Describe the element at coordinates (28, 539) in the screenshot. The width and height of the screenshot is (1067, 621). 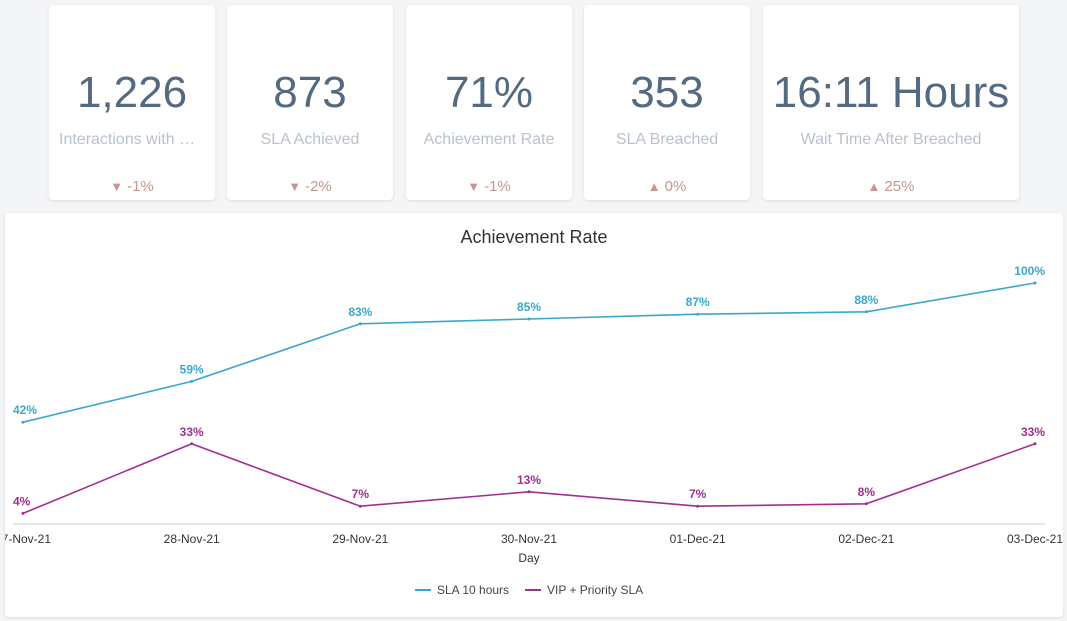
I see `x-tick-label: 27-Nov-21` at that location.